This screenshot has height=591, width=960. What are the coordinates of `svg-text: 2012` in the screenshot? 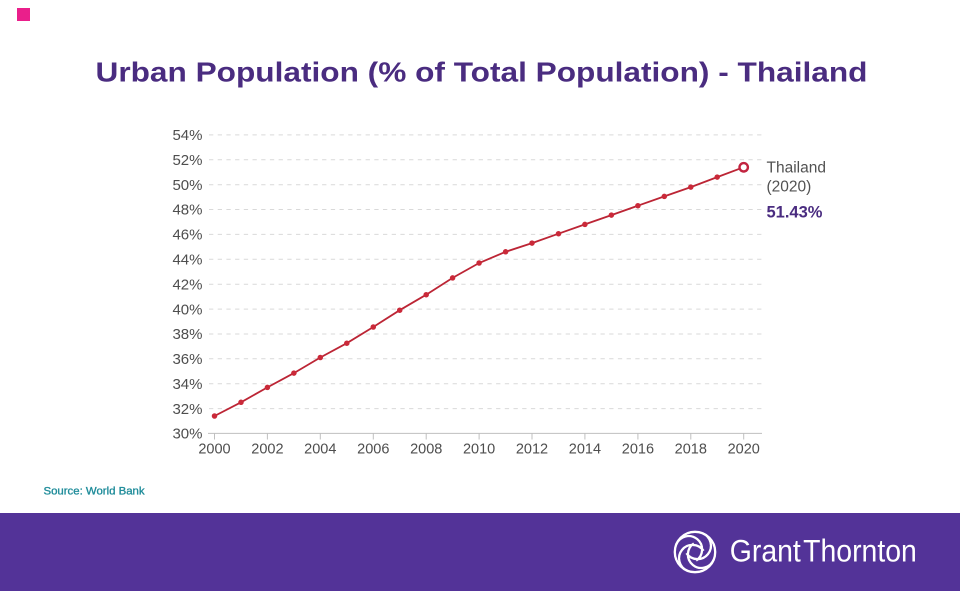 It's located at (532, 450).